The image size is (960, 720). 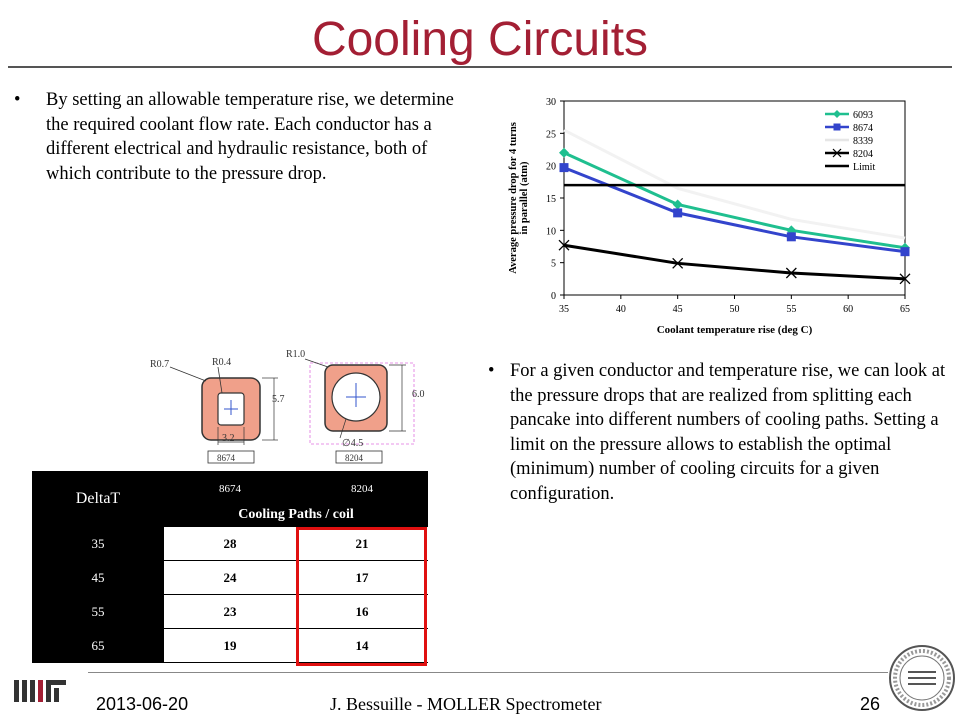 What do you see at coordinates (922, 678) in the screenshot?
I see `bates-logo` at bounding box center [922, 678].